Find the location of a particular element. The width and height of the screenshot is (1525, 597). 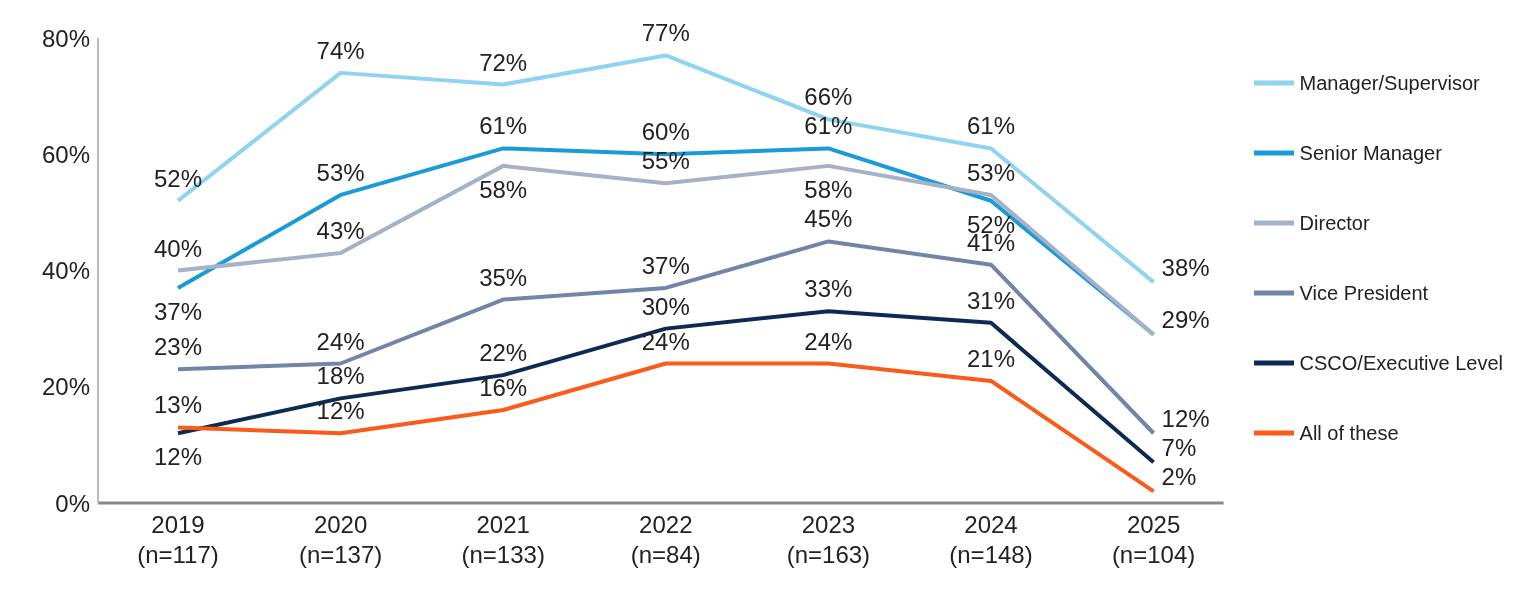

data-label: 2% is located at coordinates (1179, 477).